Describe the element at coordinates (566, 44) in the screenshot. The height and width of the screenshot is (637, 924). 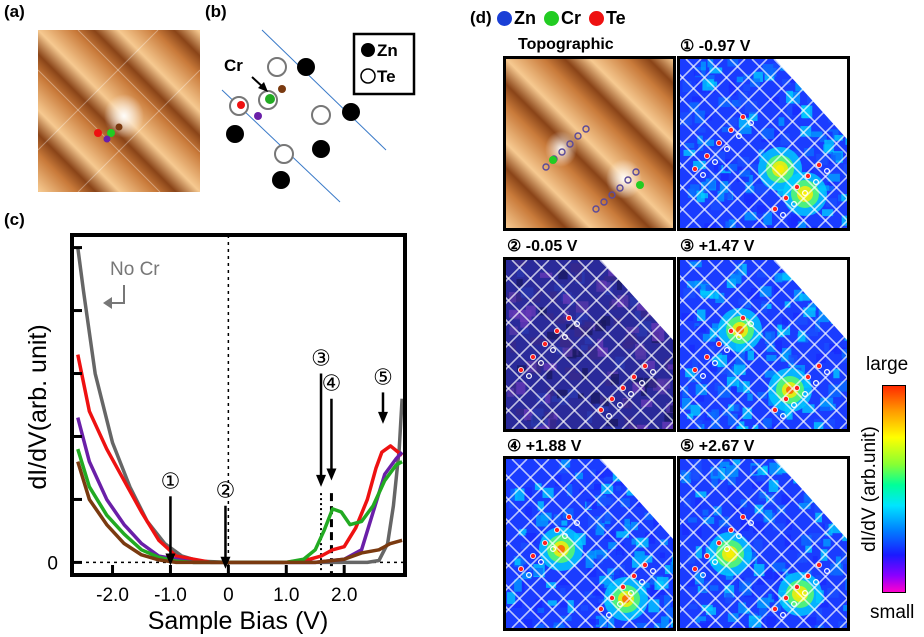
I see `map-title-topographic: Topographic` at that location.